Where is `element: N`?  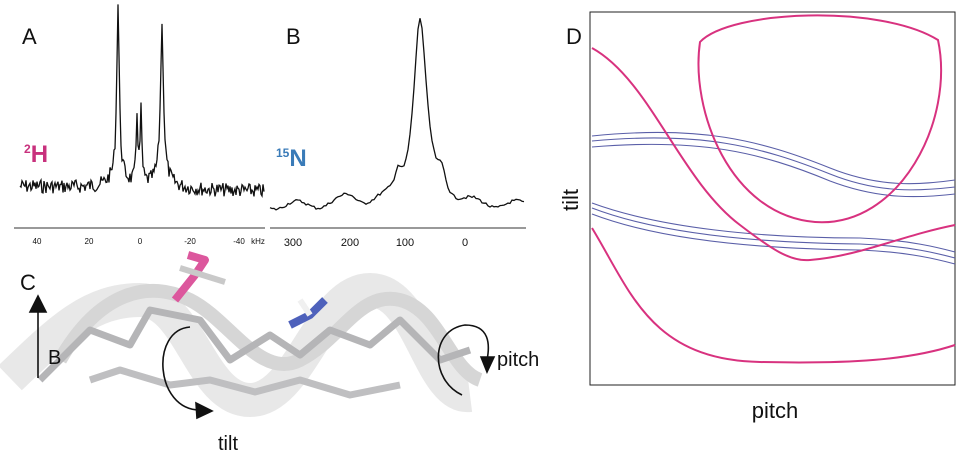
element: N is located at coordinates (297, 158).